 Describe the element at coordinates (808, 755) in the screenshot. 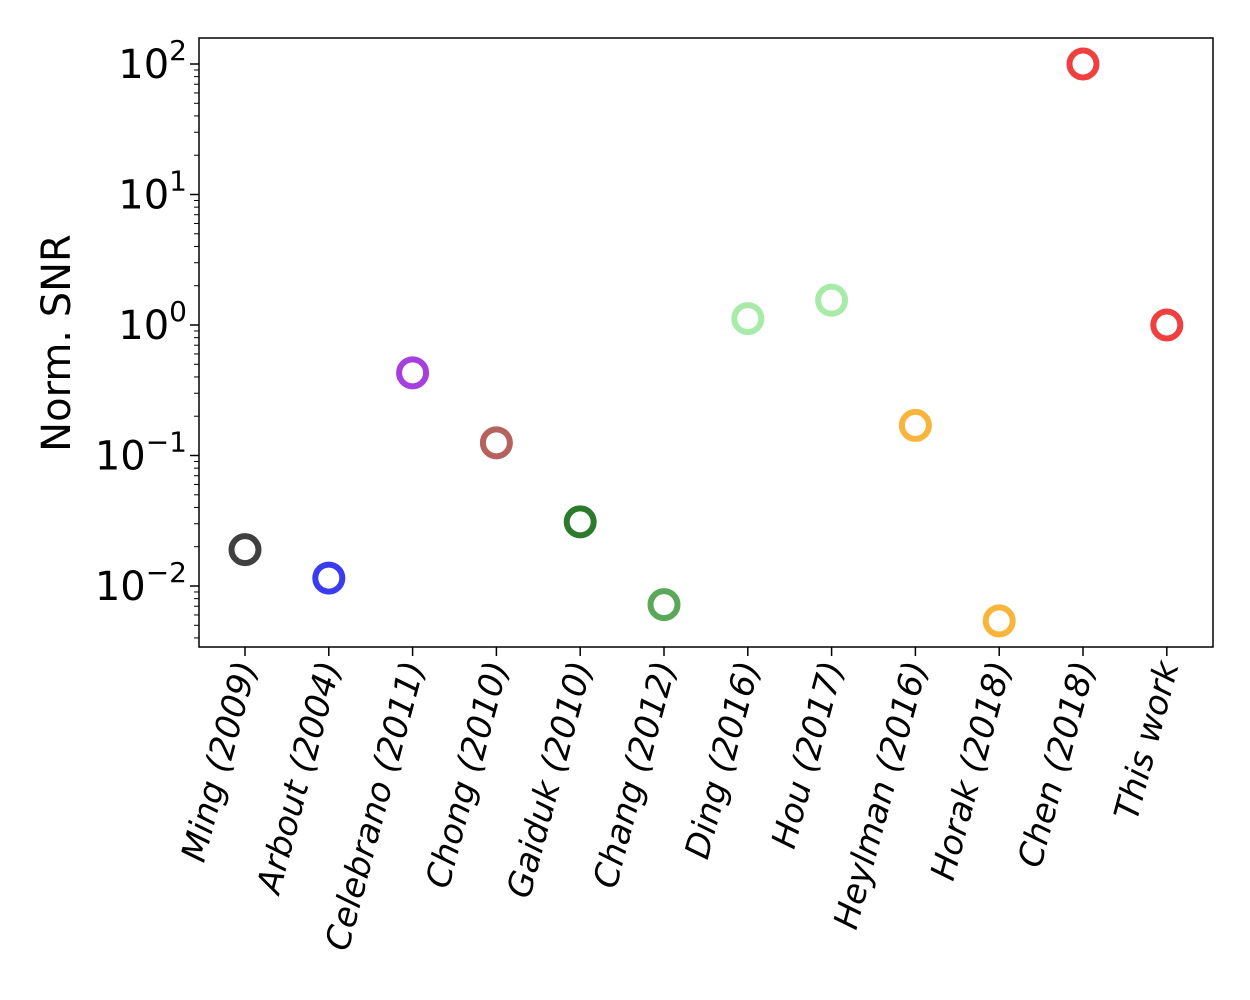

I see `x-tick-label: Hou (2017)` at that location.